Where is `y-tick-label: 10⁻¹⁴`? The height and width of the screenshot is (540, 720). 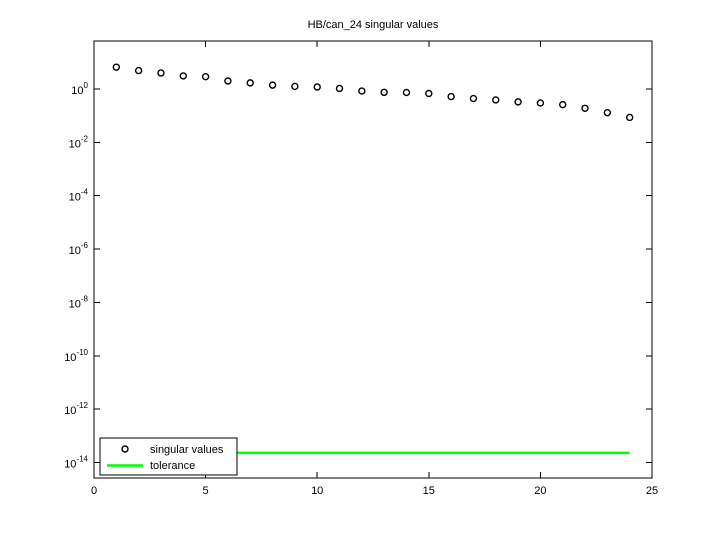 y-tick-label: 10⁻¹⁴ is located at coordinates (76, 463).